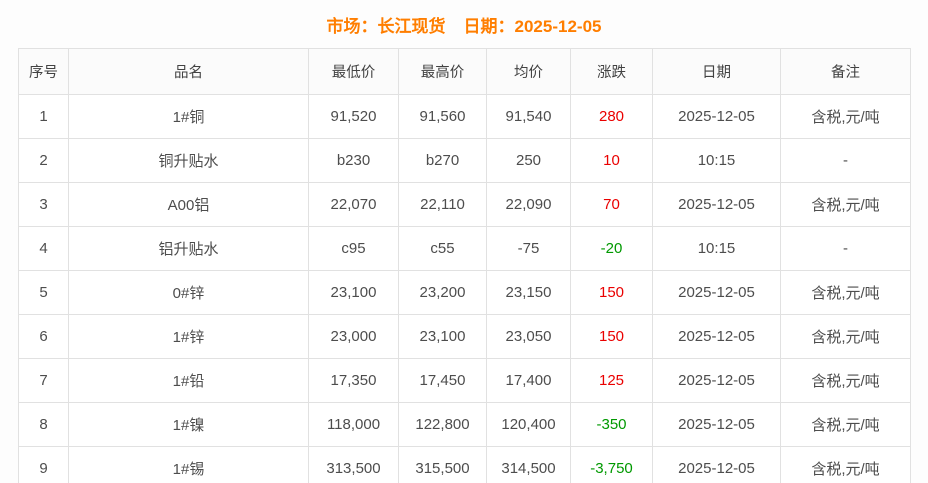 This screenshot has height=483, width=928. Describe the element at coordinates (188, 336) in the screenshot. I see `product-name-cell: 1#锌` at that location.